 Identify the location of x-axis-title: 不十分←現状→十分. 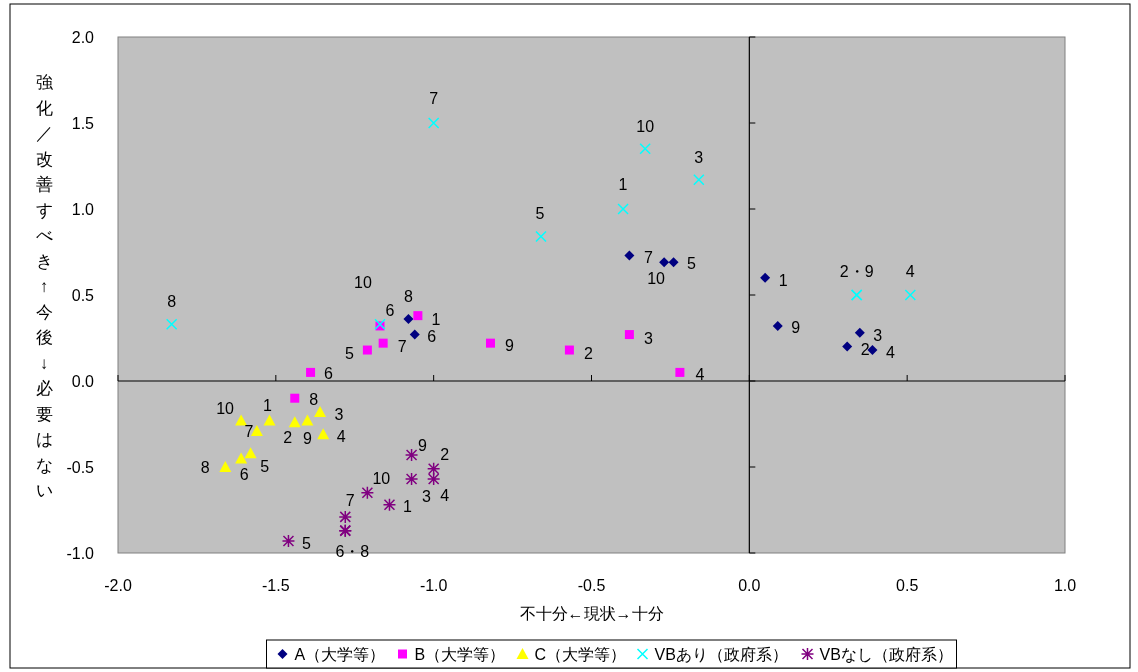
(591, 613).